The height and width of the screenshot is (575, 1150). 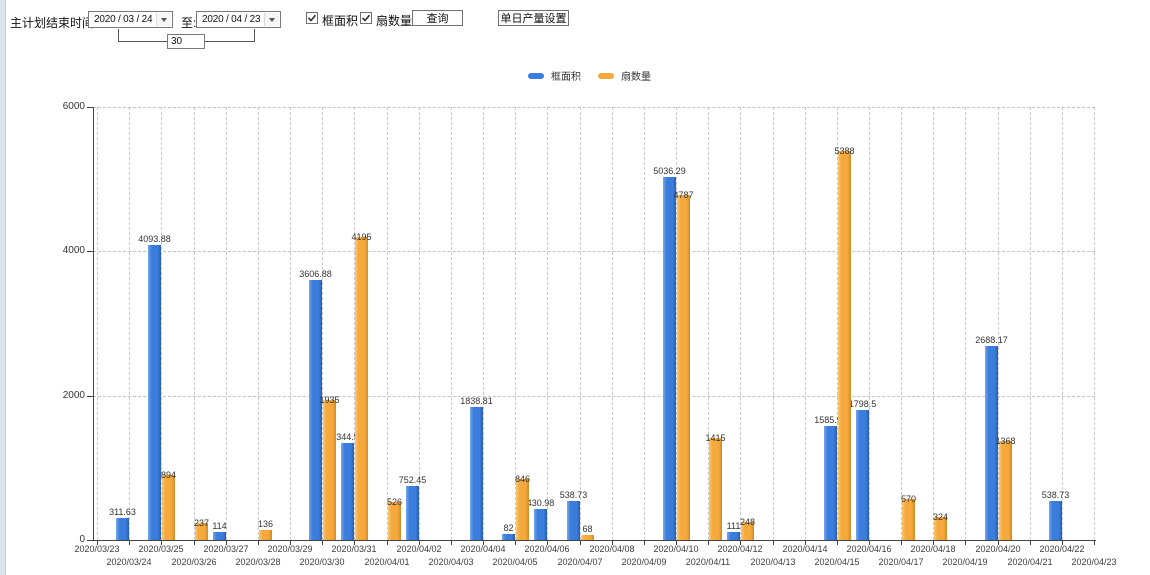 I want to click on bar-框面积-2020/04/06, so click(x=540, y=524).